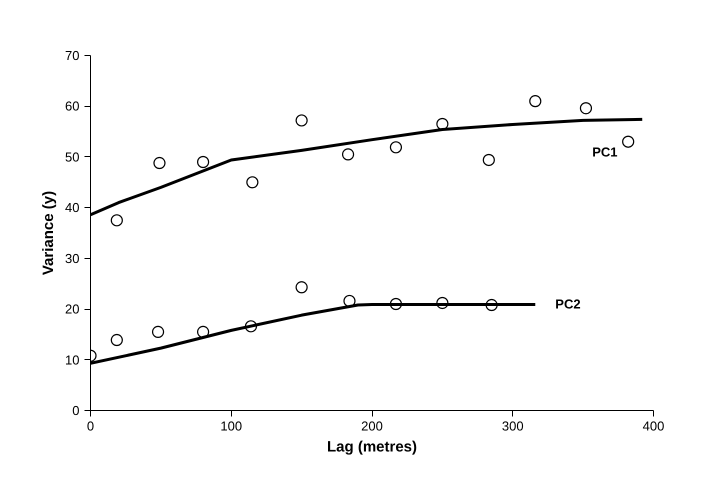 The width and height of the screenshot is (723, 480). I want to click on y-axis-title: Variance (y), so click(49, 233).